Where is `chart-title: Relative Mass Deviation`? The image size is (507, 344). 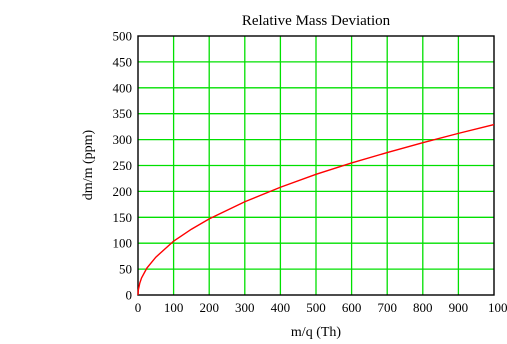
chart-title: Relative Mass Deviation is located at coordinates (316, 21).